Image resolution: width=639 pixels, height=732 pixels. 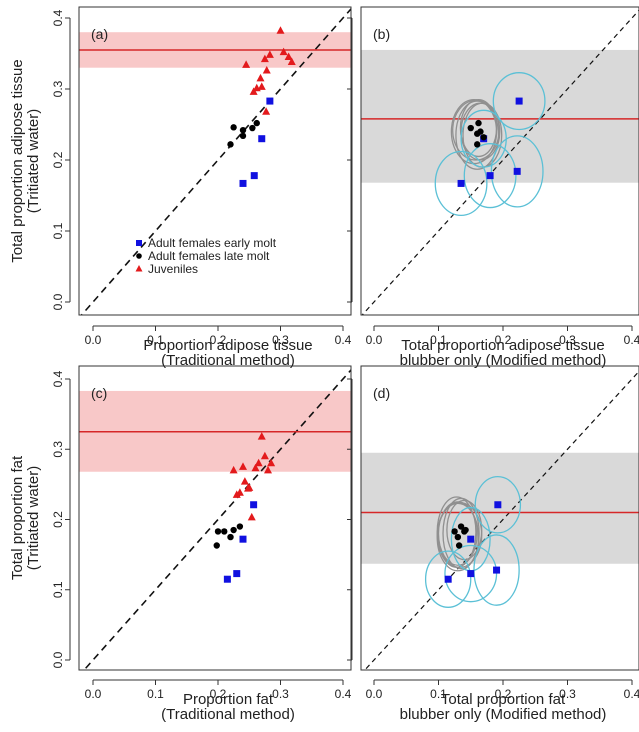 I want to click on panel-label: (a), so click(x=99, y=34).